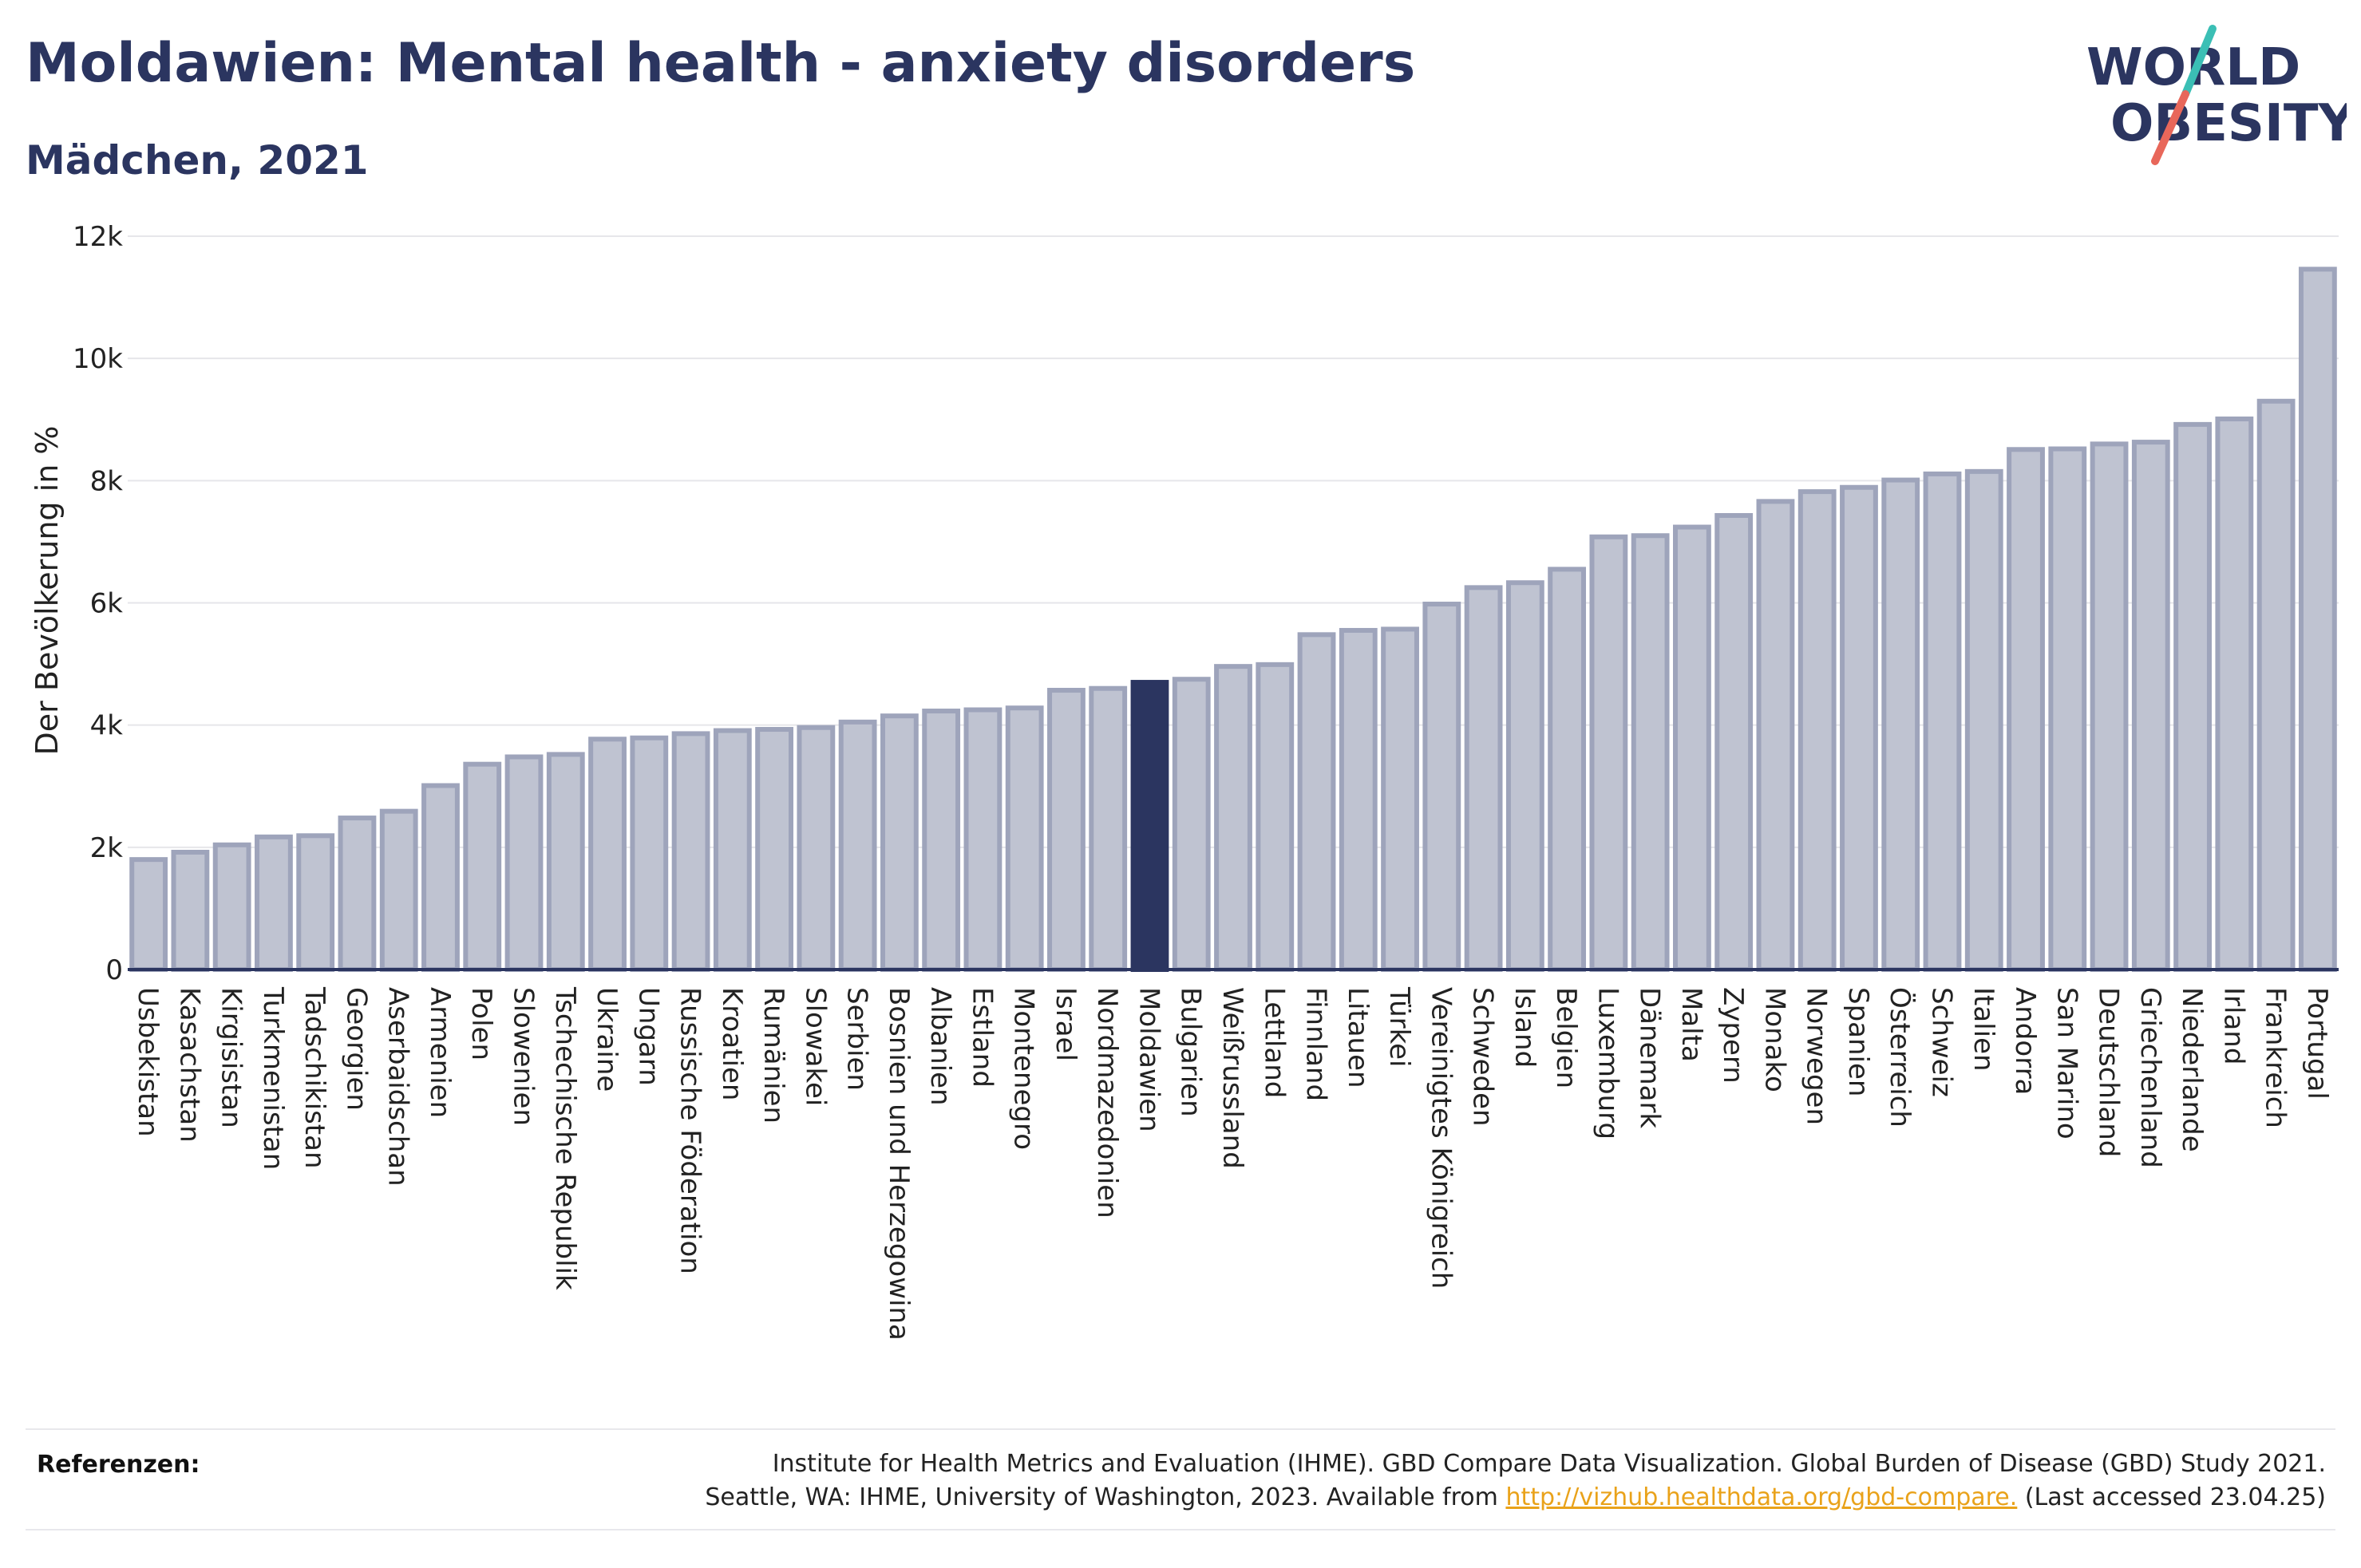  What do you see at coordinates (899, 1164) in the screenshot?
I see `x-tick-label: Bosnien und Herzegowina` at bounding box center [899, 1164].